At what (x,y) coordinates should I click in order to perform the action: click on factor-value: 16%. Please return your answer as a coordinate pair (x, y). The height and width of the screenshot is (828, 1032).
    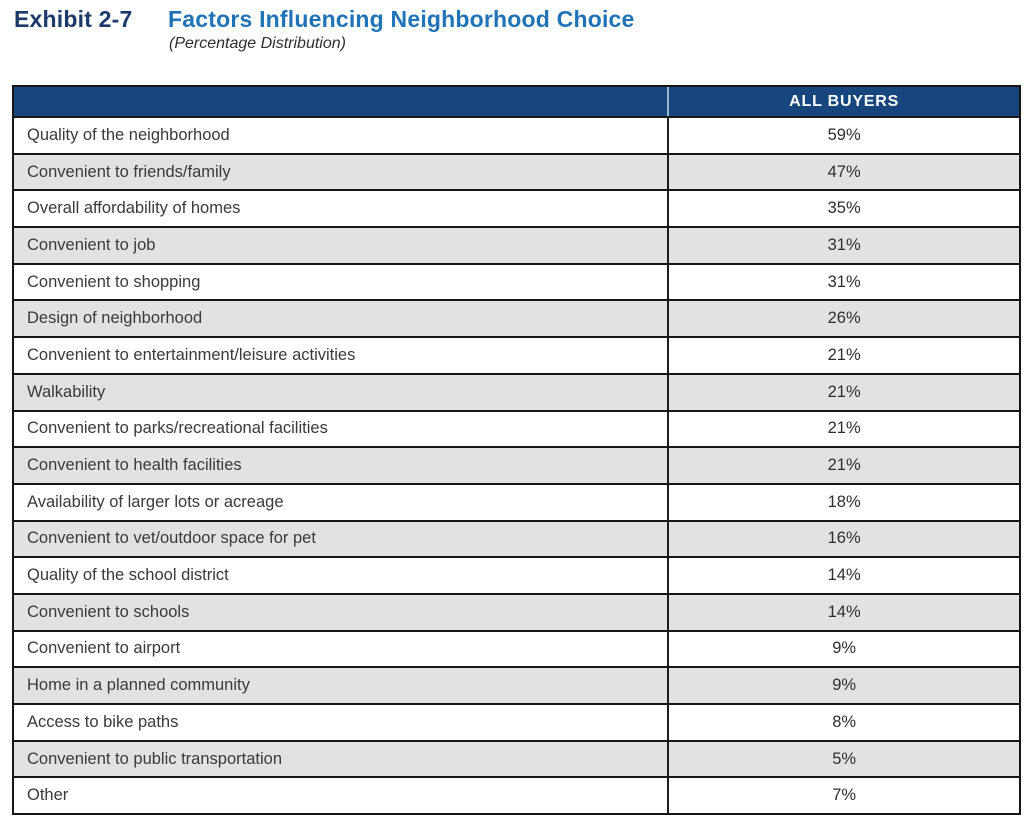
    Looking at the image, I should click on (844, 538).